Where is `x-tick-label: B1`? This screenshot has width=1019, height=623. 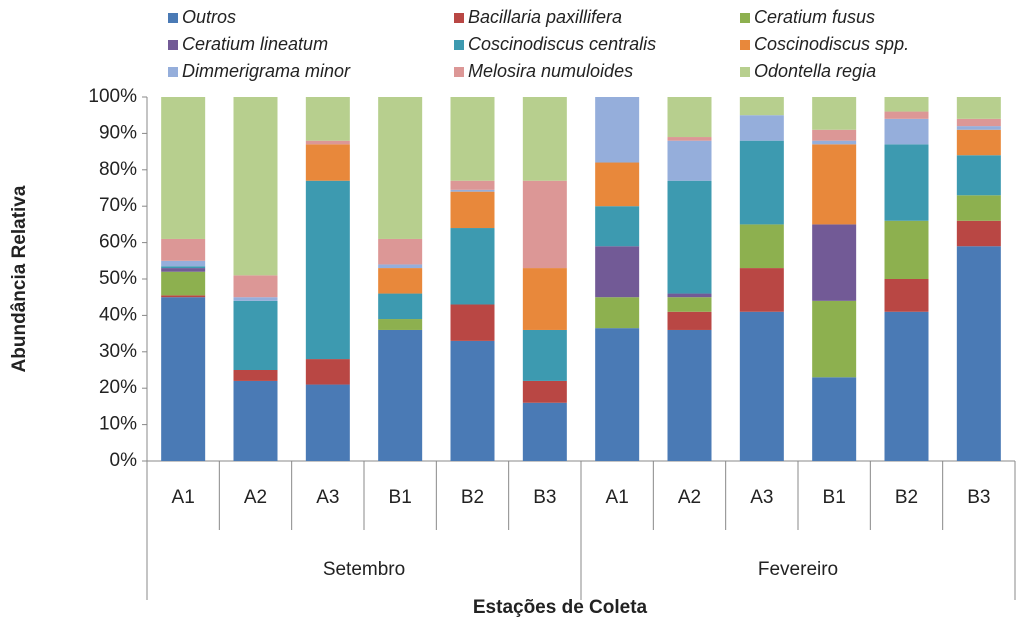
x-tick-label: B1 is located at coordinates (834, 497).